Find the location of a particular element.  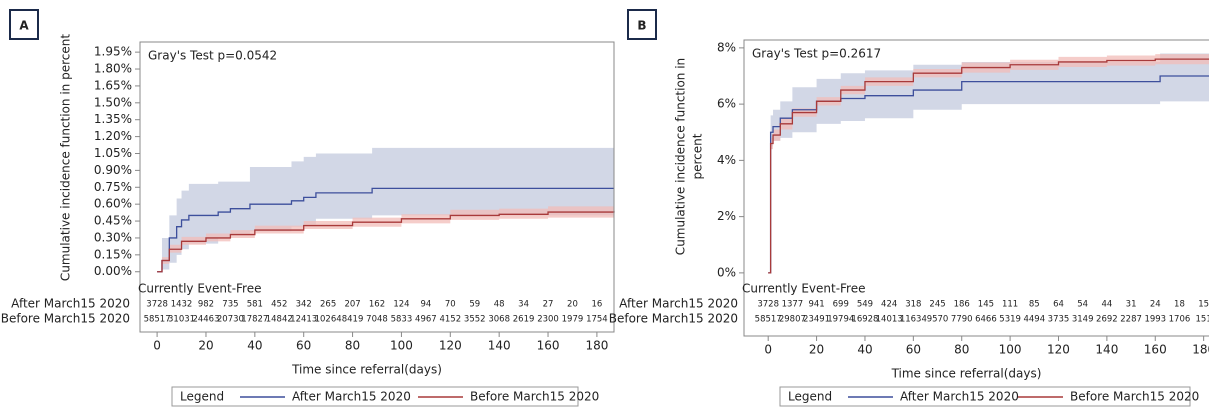

at-risk-value: 54 is located at coordinates (1082, 305).